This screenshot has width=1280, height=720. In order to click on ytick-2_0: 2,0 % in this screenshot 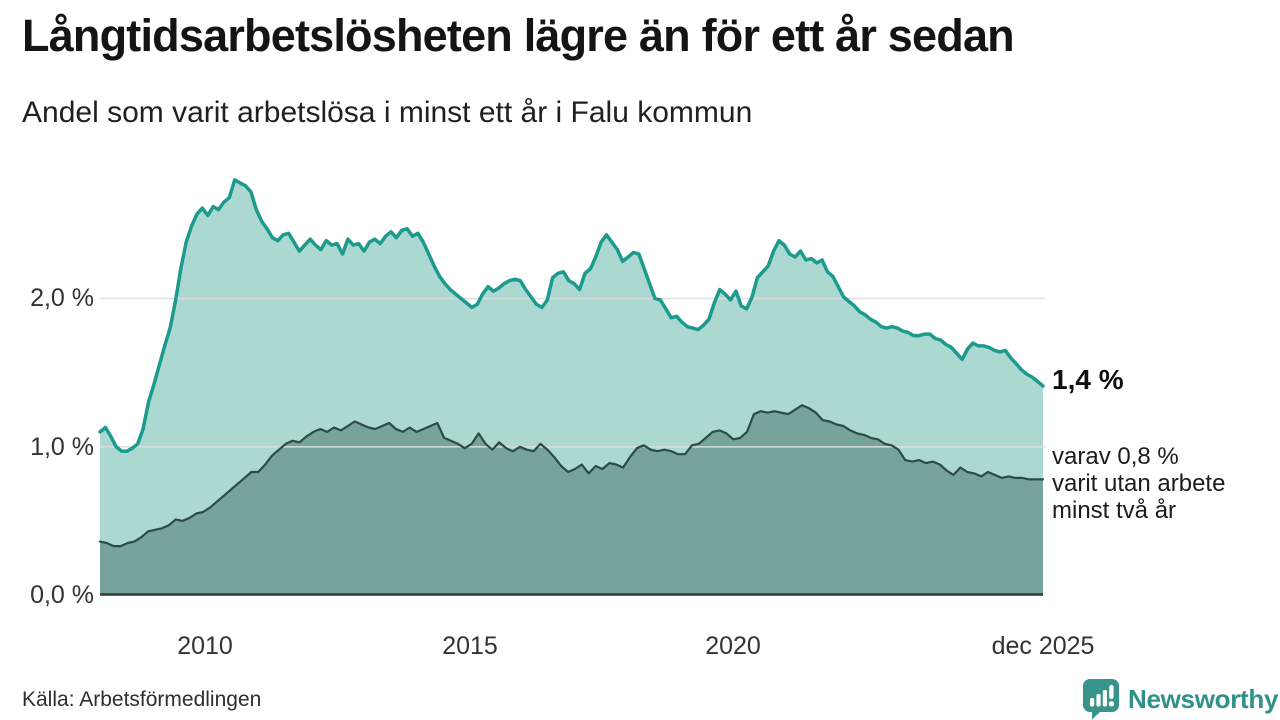, I will do `click(62, 298)`.